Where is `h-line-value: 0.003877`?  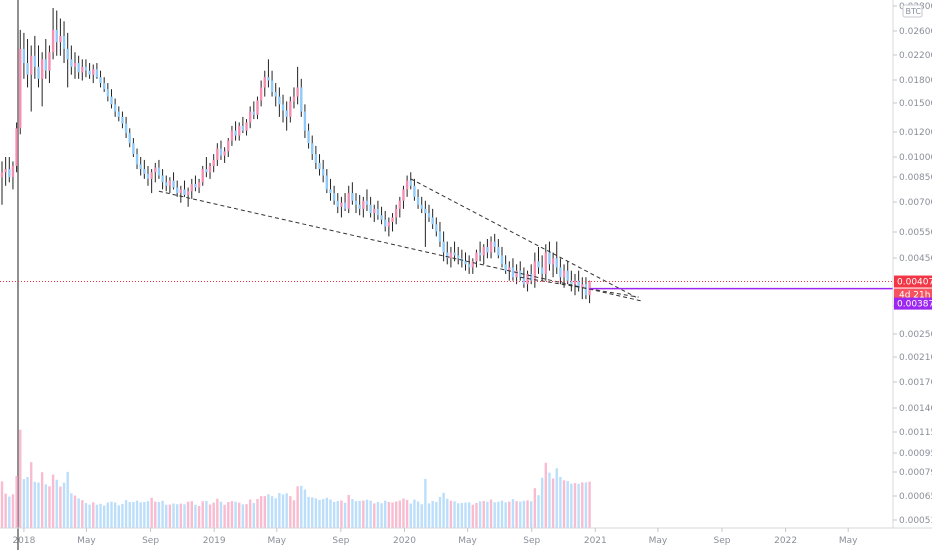 h-line-value: 0.003877 is located at coordinates (914, 305).